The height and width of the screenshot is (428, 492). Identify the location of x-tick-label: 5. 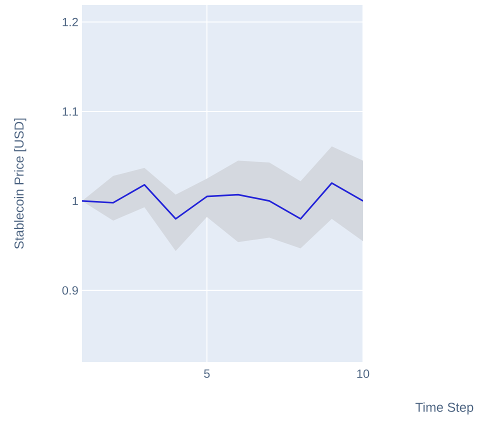
(207, 374).